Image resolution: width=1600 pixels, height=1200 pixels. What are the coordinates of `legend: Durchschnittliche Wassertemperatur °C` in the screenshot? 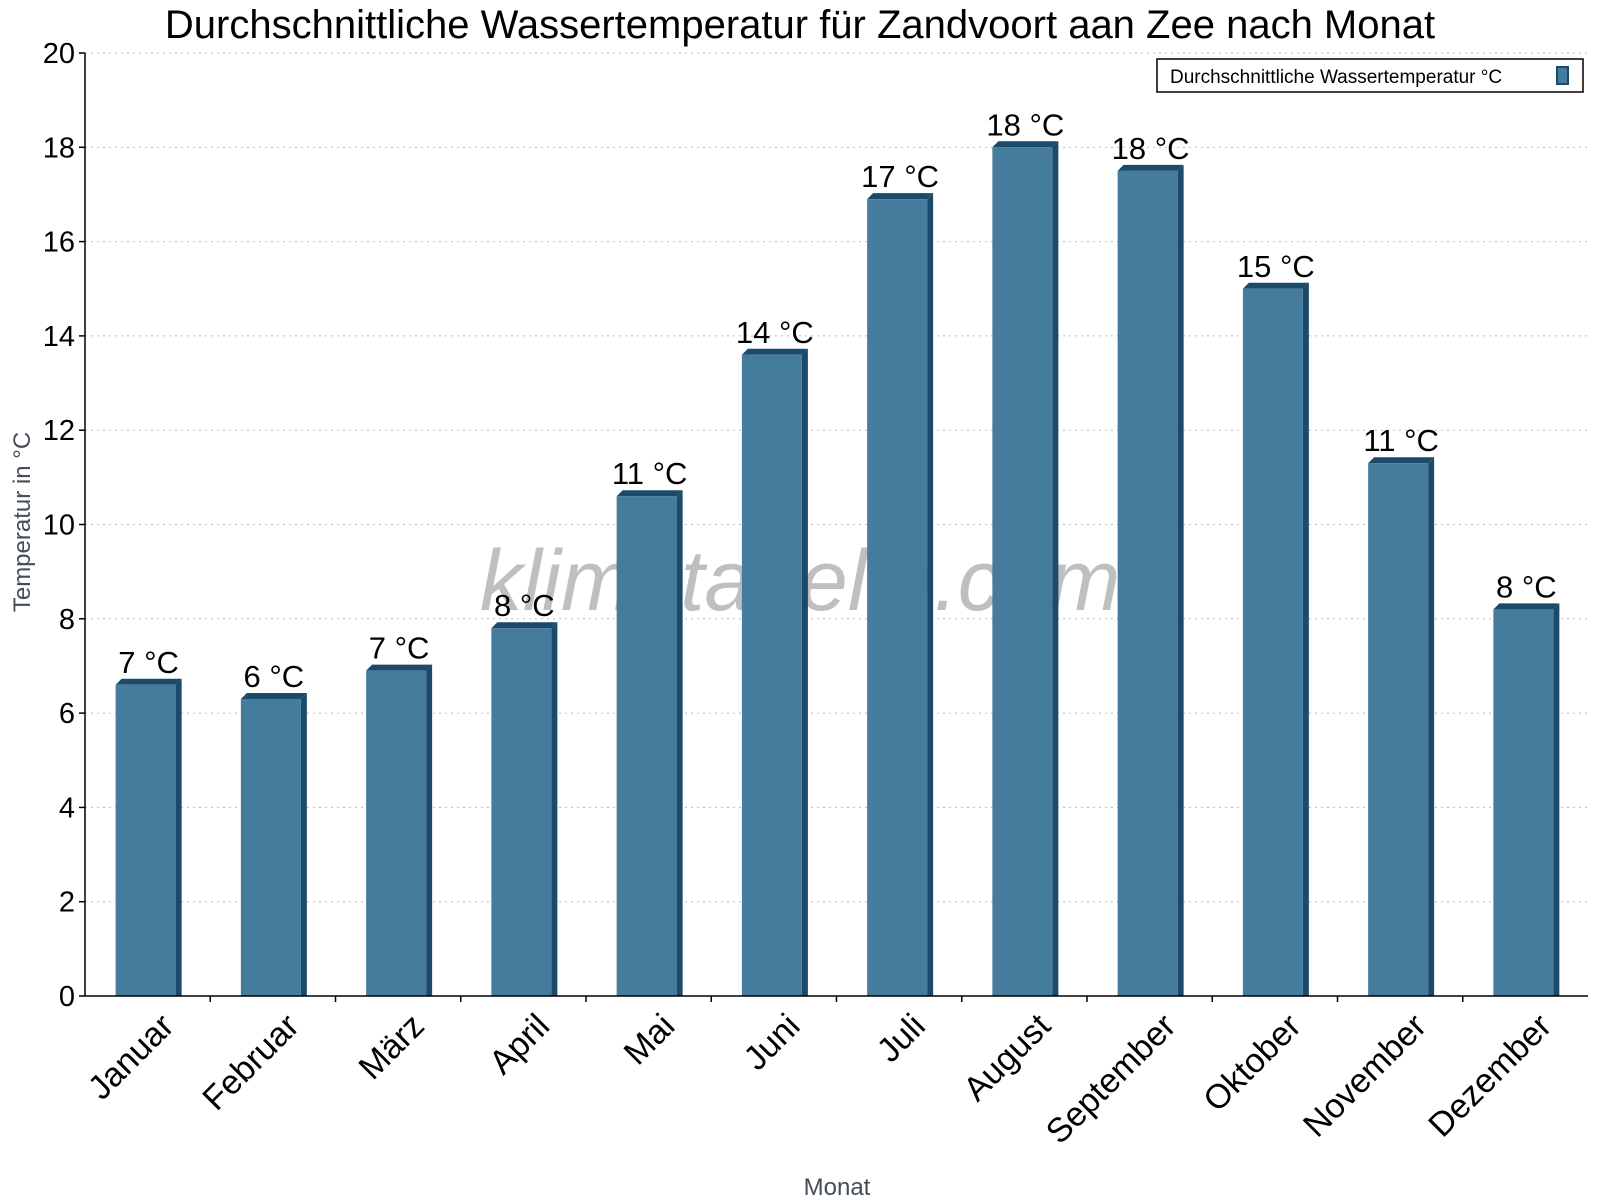 It's located at (1370, 75).